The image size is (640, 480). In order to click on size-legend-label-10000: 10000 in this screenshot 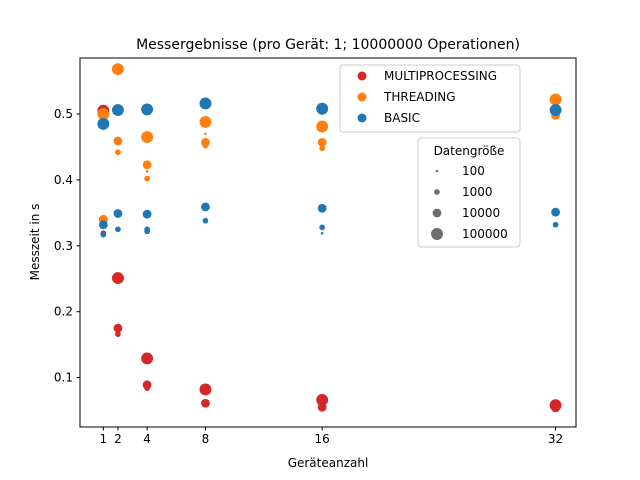, I will do `click(481, 213)`.